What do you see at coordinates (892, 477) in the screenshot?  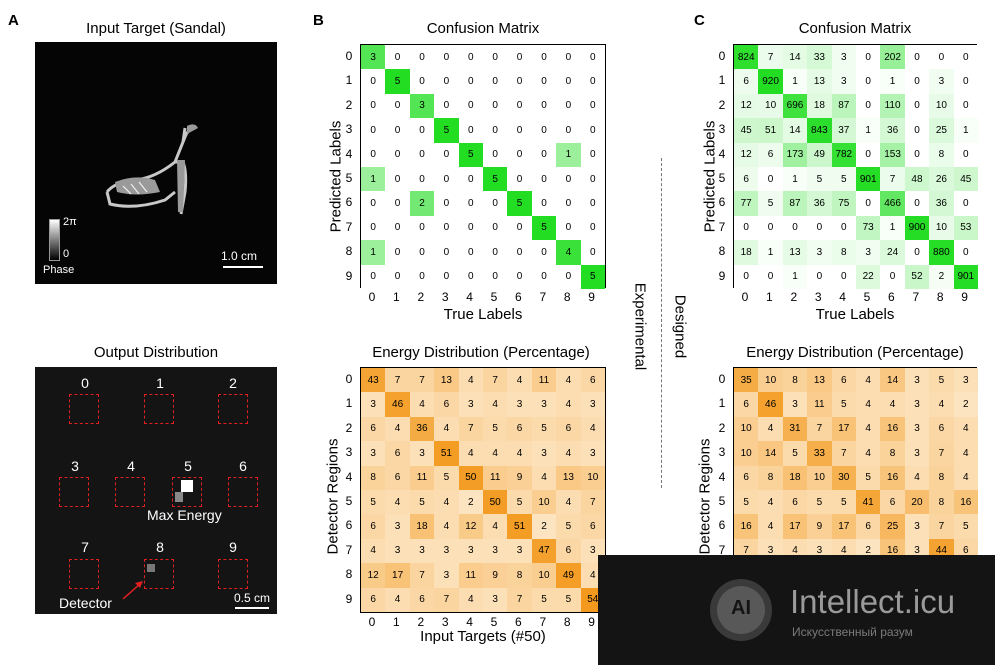 I see `heatmap-3-cell-4-6: 16` at bounding box center [892, 477].